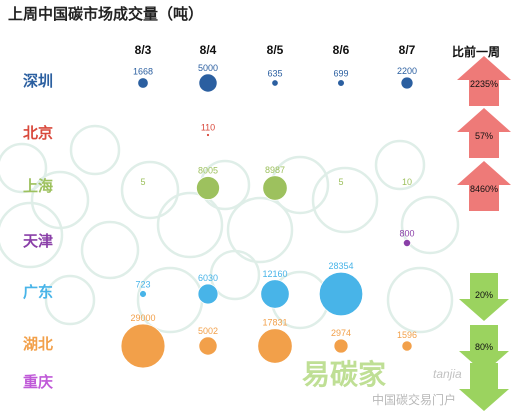 The width and height of the screenshot is (513, 417). What do you see at coordinates (38, 186) in the screenshot?
I see `city-label: 上海` at bounding box center [38, 186].